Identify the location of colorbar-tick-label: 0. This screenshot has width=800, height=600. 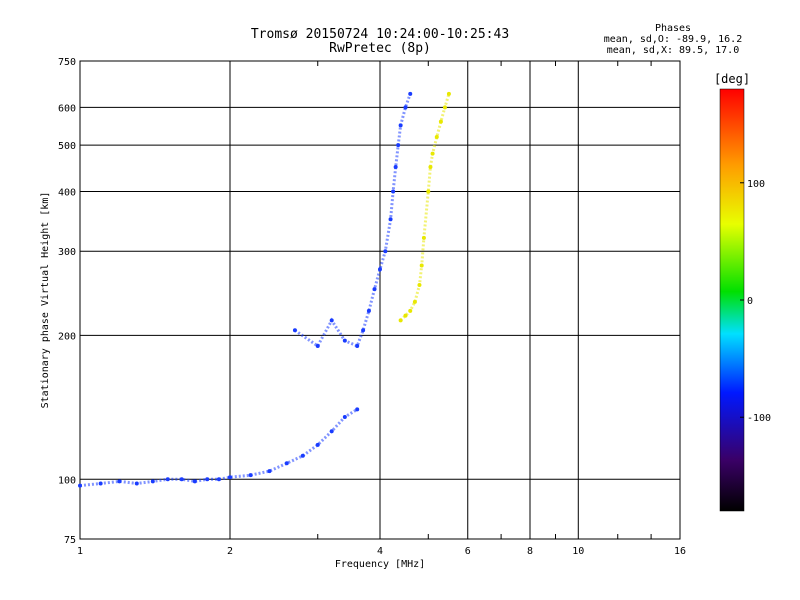
(750, 301).